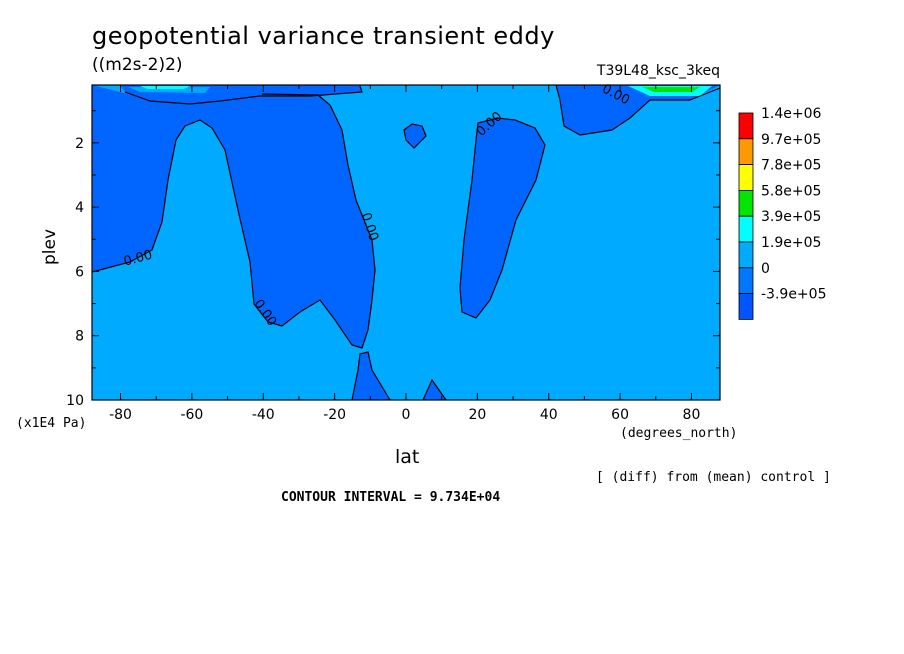 The height and width of the screenshot is (654, 904). I want to click on chart-units: ((m2s-2)2), so click(137, 65).